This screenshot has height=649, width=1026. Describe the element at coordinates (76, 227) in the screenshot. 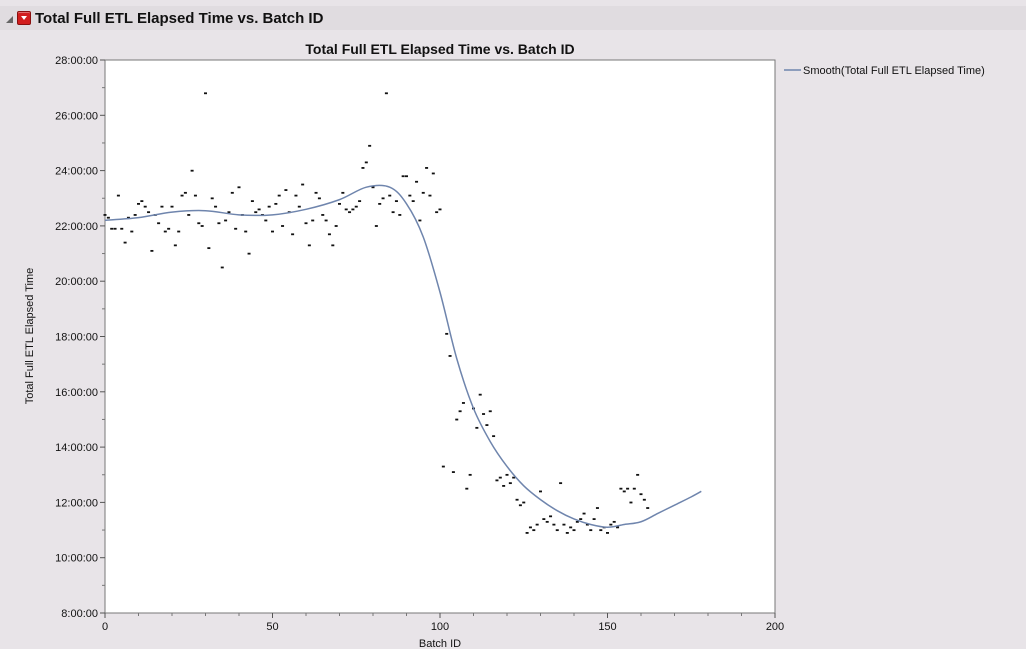

I see `y-tick-label: 22:00:00` at that location.